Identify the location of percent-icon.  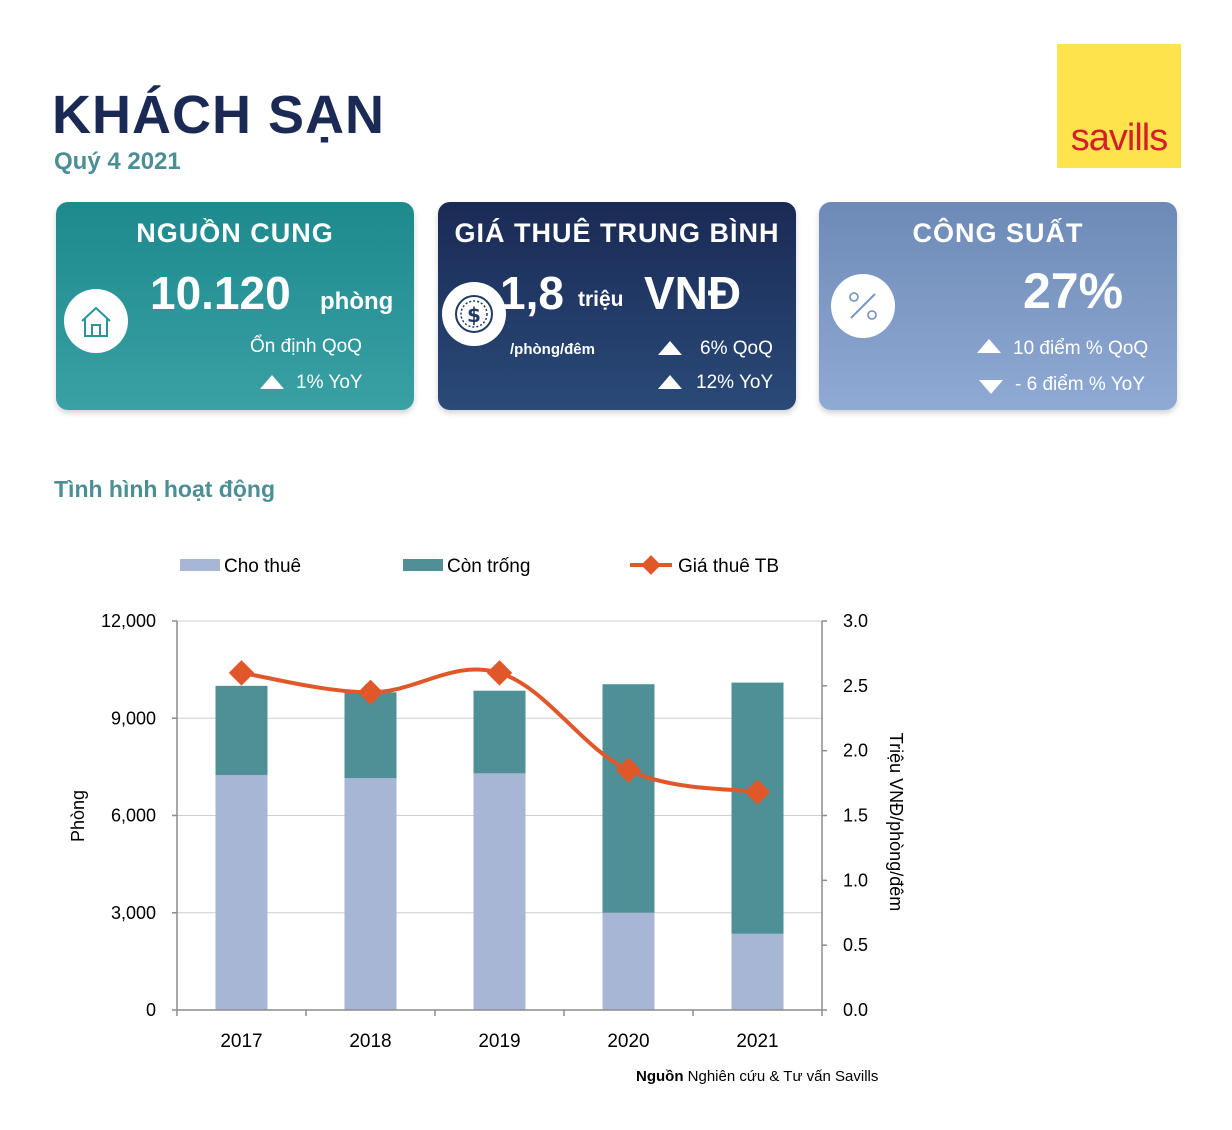
(863, 306).